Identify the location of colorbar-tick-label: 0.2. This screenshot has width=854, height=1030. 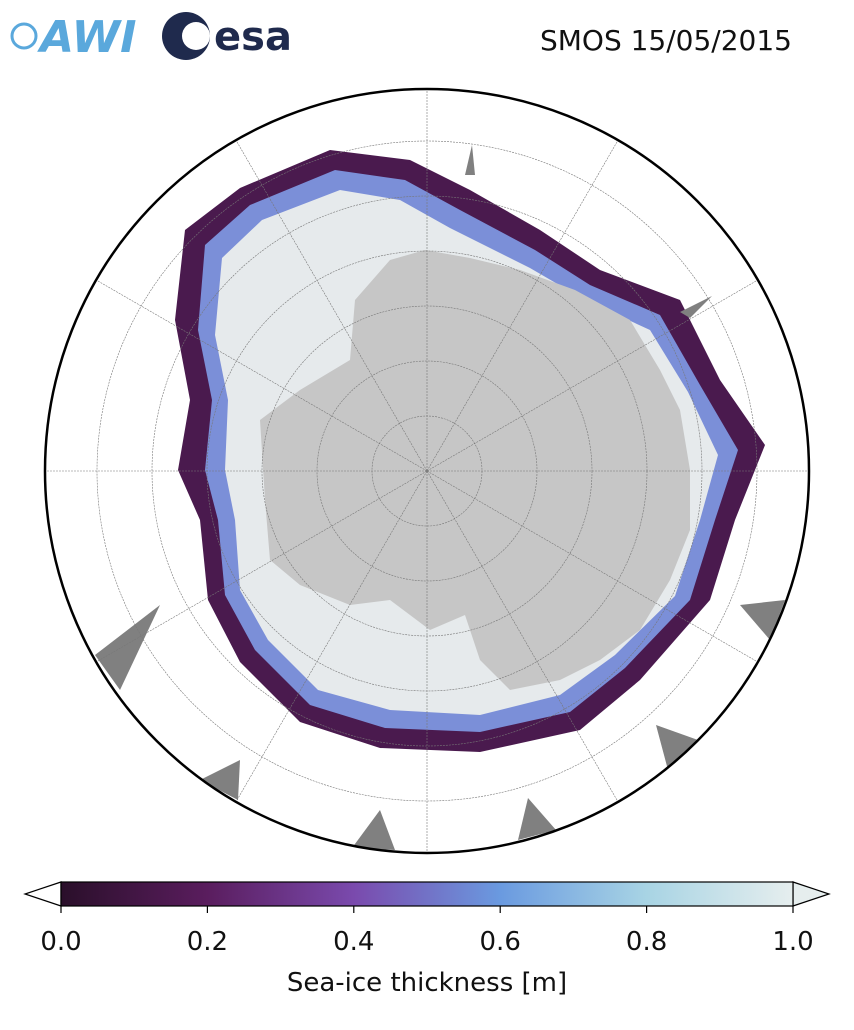
(207, 942).